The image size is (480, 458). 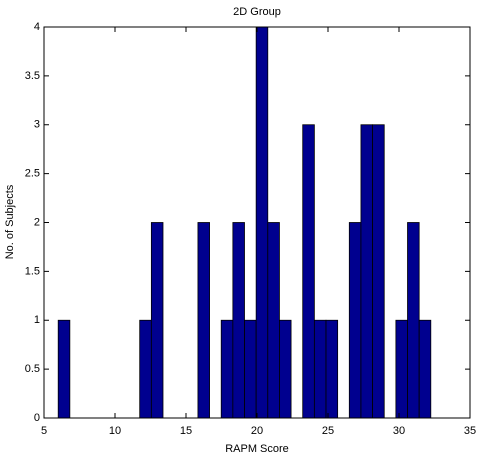 What do you see at coordinates (37, 27) in the screenshot?
I see `y-tick-label: 4` at bounding box center [37, 27].